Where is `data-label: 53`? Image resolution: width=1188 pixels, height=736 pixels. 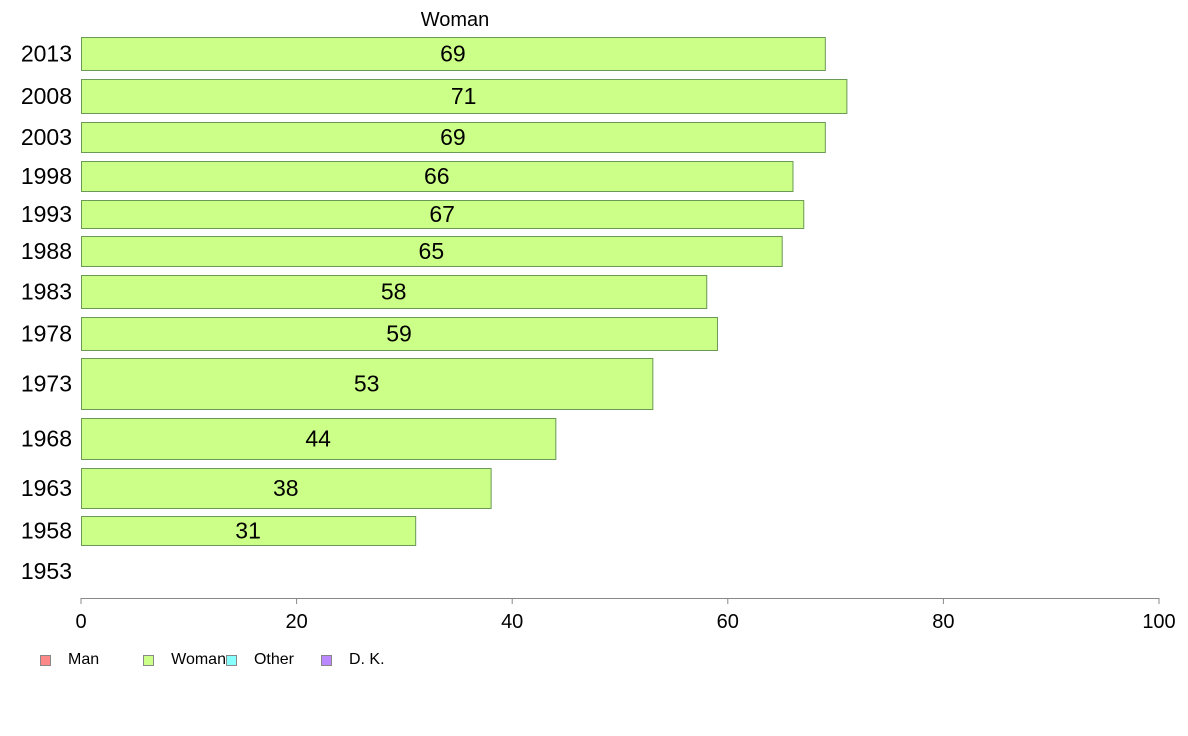
data-label: 53 is located at coordinates (367, 384).